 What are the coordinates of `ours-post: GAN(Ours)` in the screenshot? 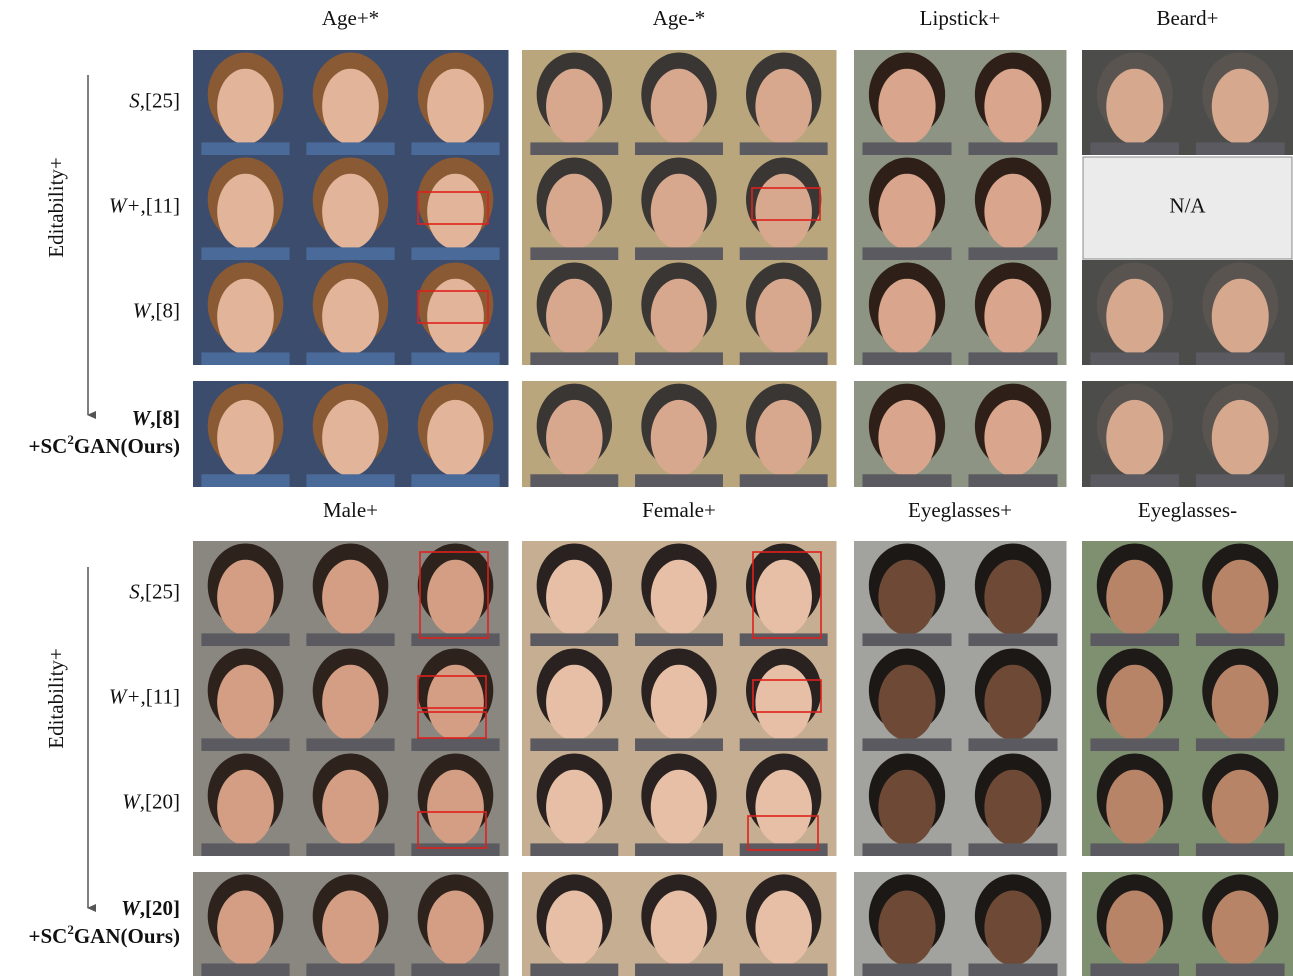 It's located at (127, 936).